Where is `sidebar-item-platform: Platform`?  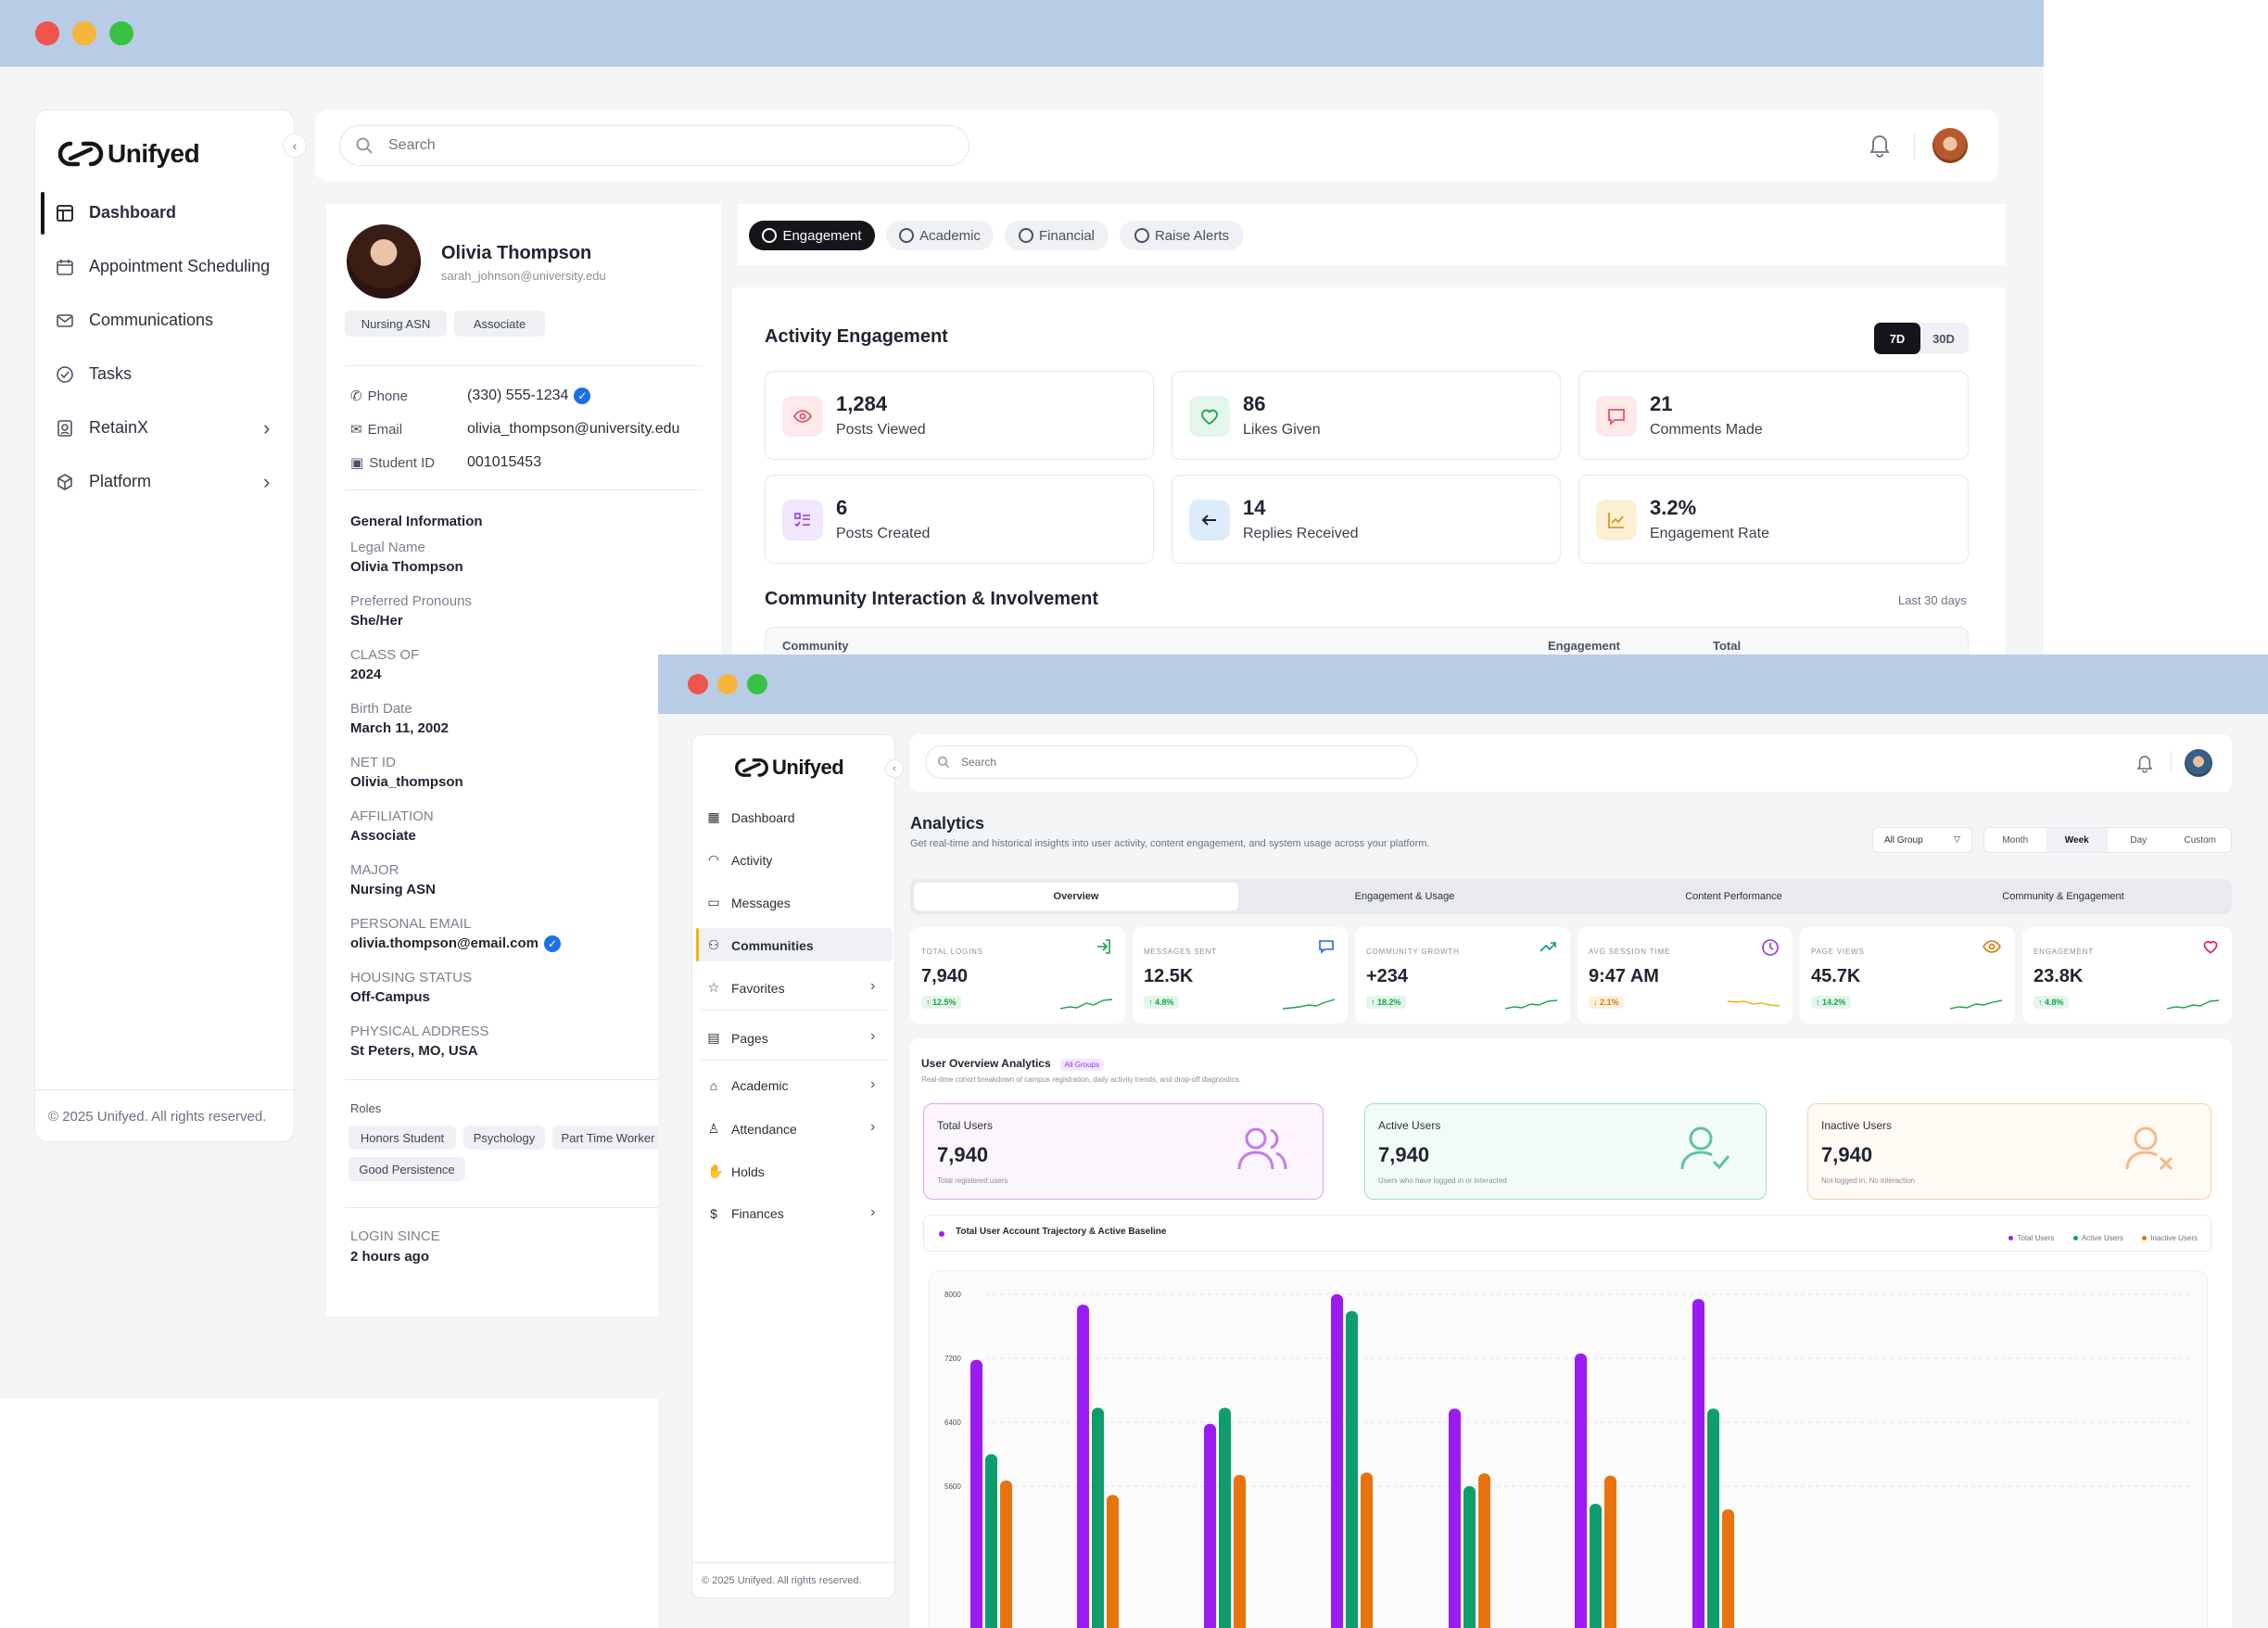
sidebar-item-platform: Platform is located at coordinates (103, 481).